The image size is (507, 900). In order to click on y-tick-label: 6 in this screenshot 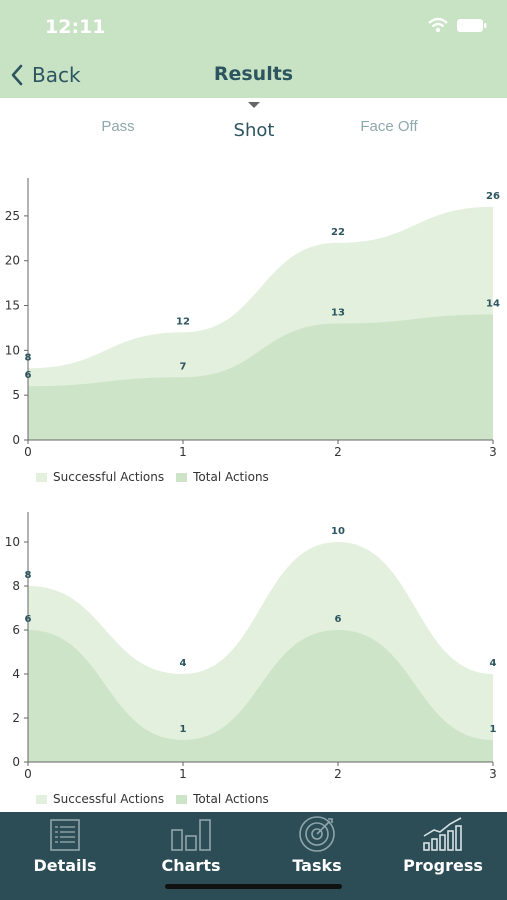, I will do `click(16, 630)`.